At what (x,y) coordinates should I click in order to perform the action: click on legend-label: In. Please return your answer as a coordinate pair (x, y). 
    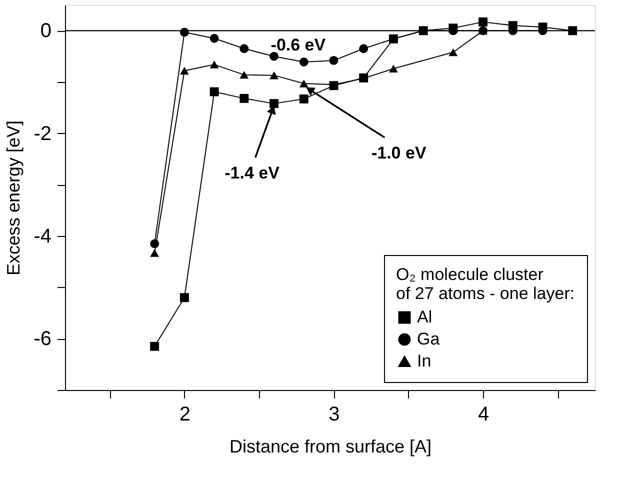
    Looking at the image, I should click on (424, 361).